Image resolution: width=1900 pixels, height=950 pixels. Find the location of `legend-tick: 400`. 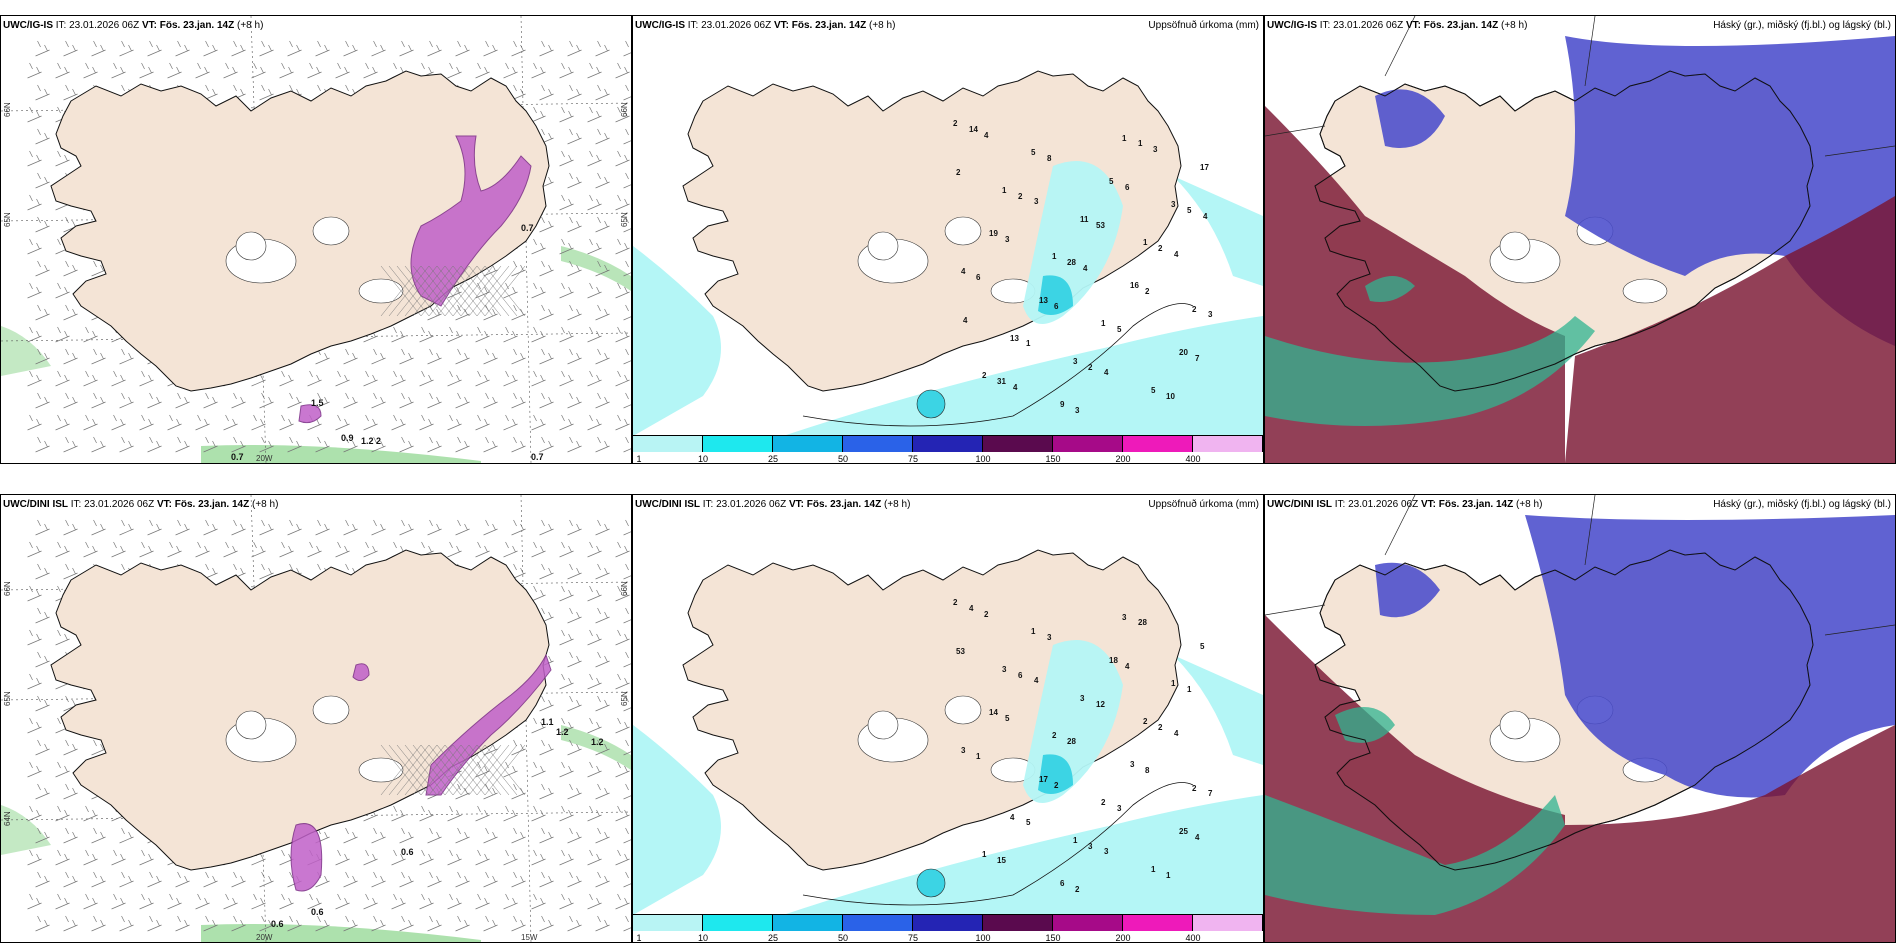

legend-tick: 400 is located at coordinates (1193, 938).